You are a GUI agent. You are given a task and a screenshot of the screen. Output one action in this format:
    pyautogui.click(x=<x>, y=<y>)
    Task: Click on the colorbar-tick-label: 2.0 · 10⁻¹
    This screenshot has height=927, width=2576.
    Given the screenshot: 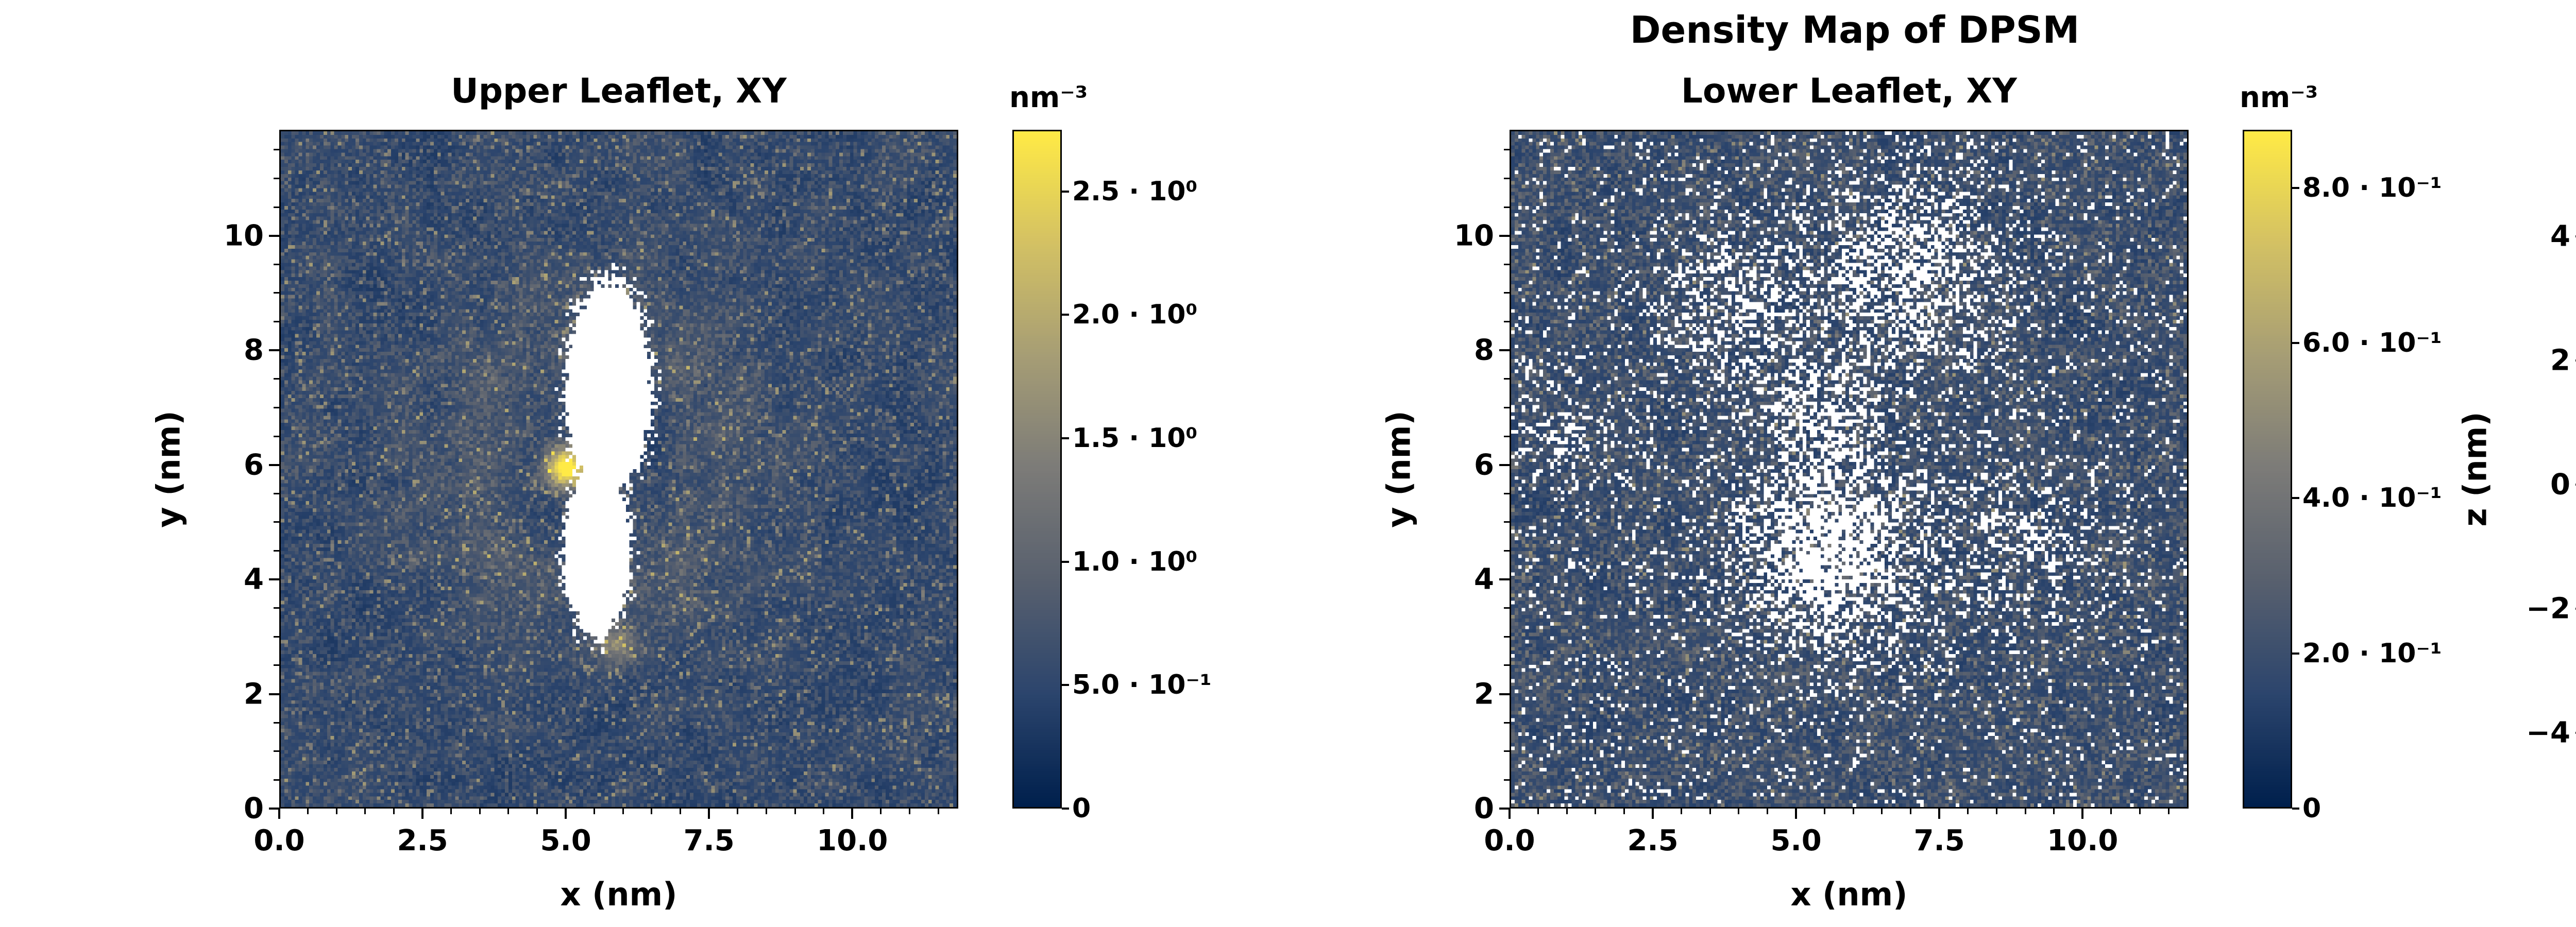 What is the action you would take?
    pyautogui.click(x=2372, y=653)
    